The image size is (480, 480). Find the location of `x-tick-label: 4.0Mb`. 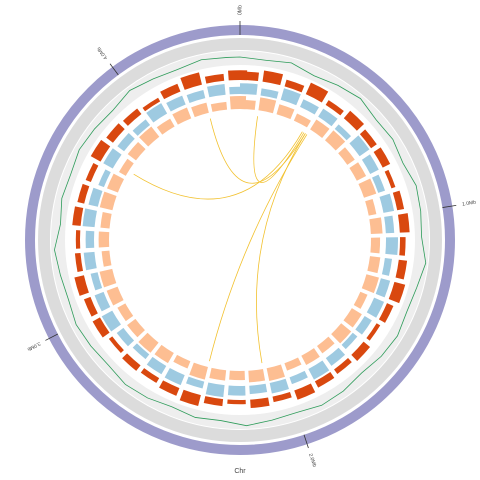

x-tick-label: 4.0Mb is located at coordinates (102, 53).